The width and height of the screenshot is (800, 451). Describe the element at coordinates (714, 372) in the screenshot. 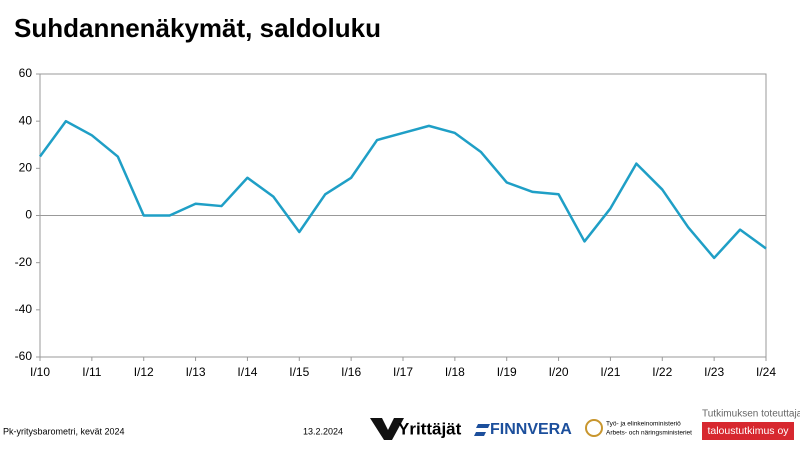

I see `x-tick-label: I/23` at that location.